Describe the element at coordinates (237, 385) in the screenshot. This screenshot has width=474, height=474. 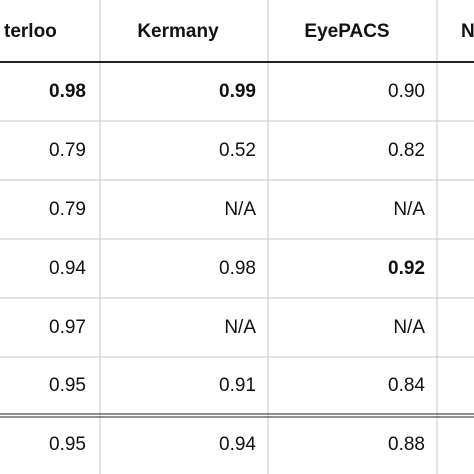
I see `cell: 0.91` at that location.